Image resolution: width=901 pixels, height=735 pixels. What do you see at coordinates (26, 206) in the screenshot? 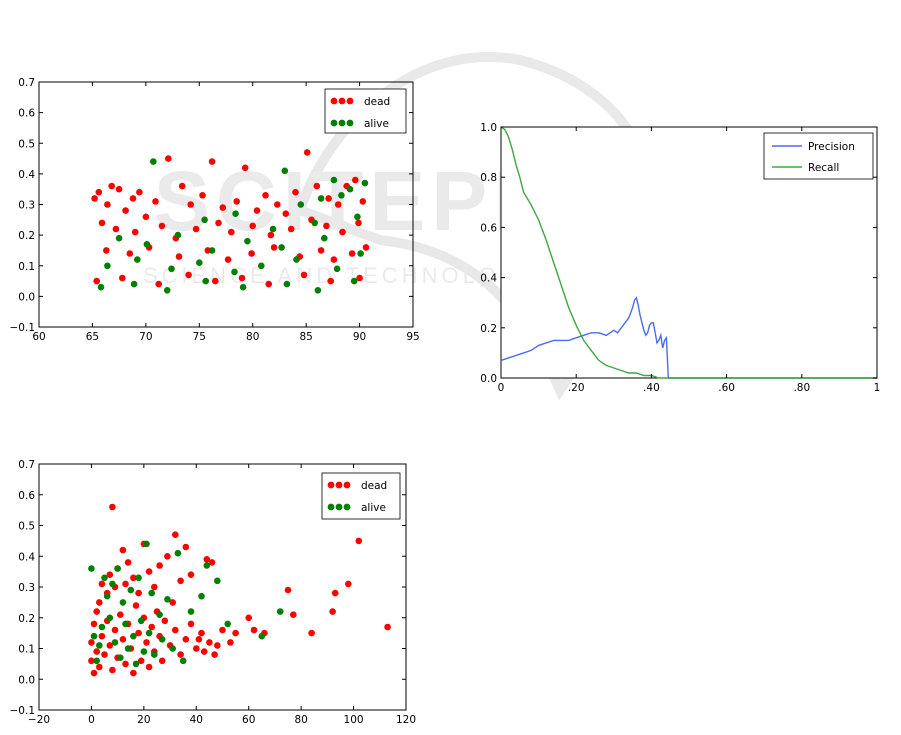
I see `scatter-top-ytick-label: 0.3` at bounding box center [26, 206].